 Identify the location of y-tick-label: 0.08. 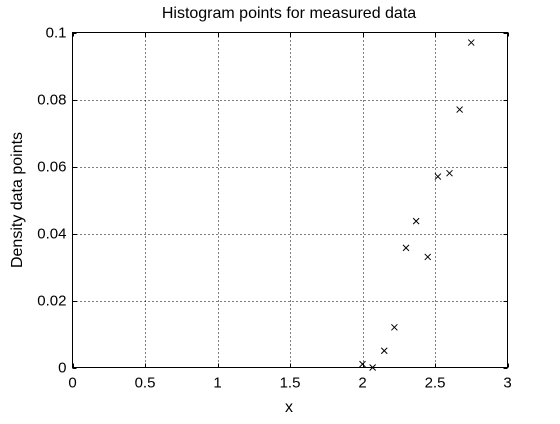
(51, 100).